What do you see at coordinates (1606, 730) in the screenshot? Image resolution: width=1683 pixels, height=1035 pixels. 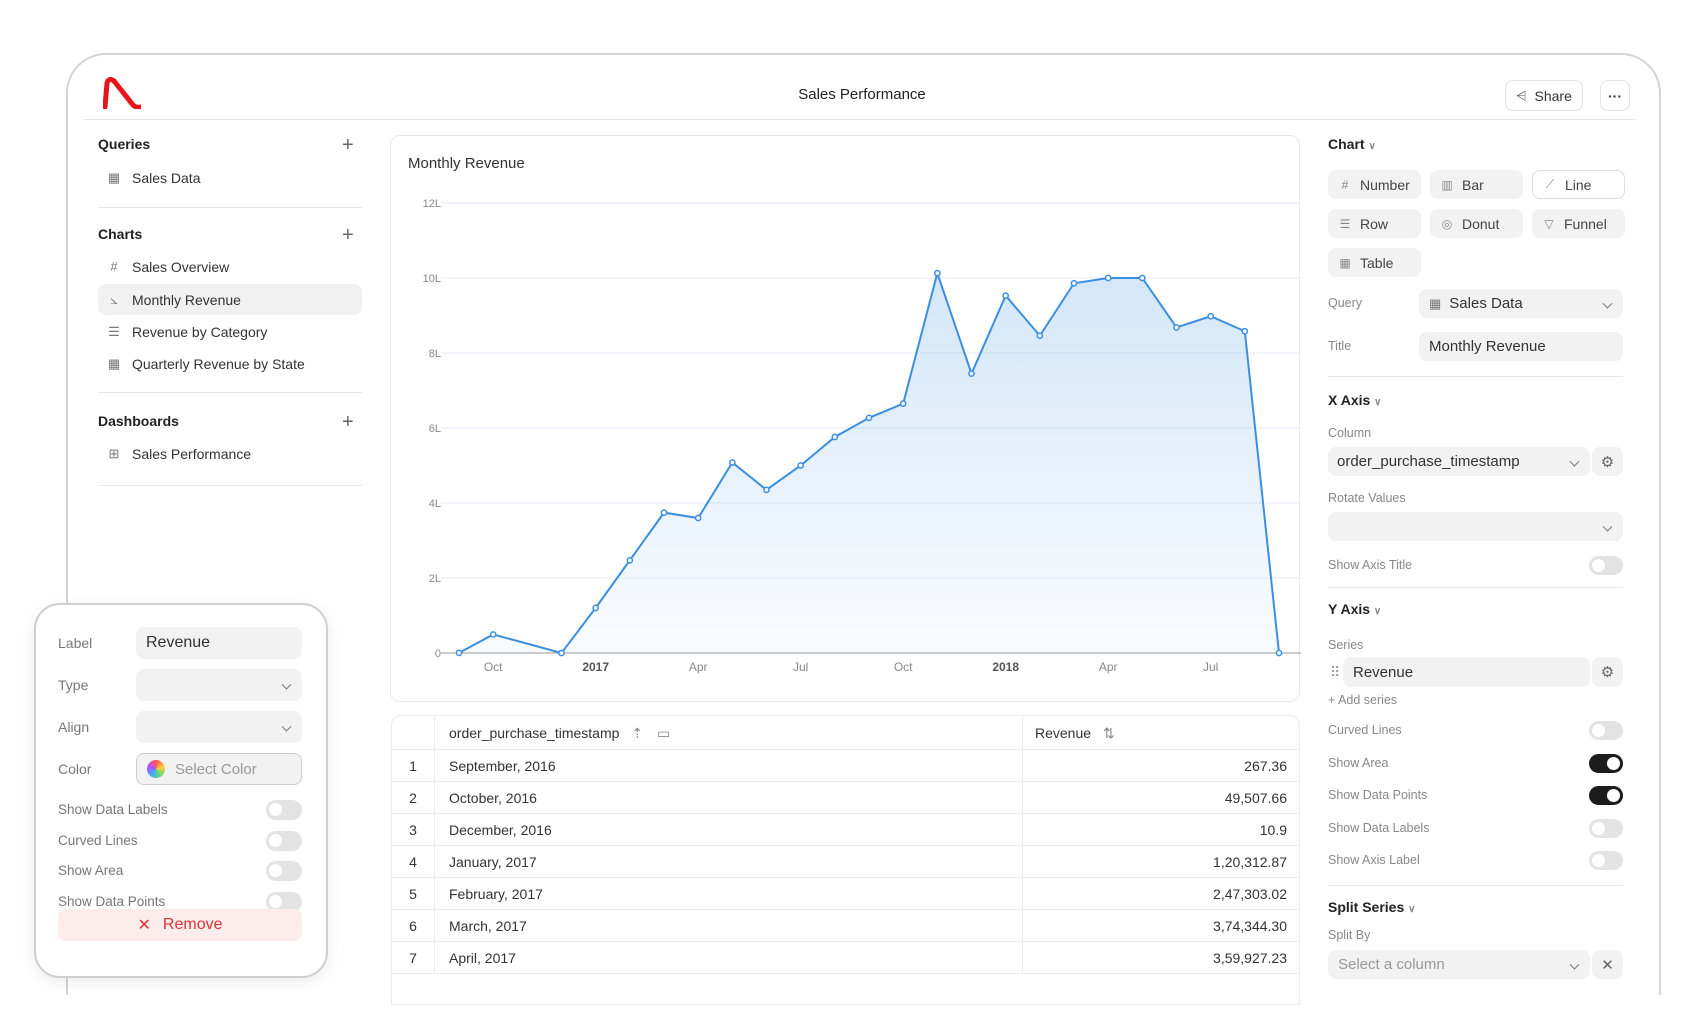 I see `curved-lines-toggle` at bounding box center [1606, 730].